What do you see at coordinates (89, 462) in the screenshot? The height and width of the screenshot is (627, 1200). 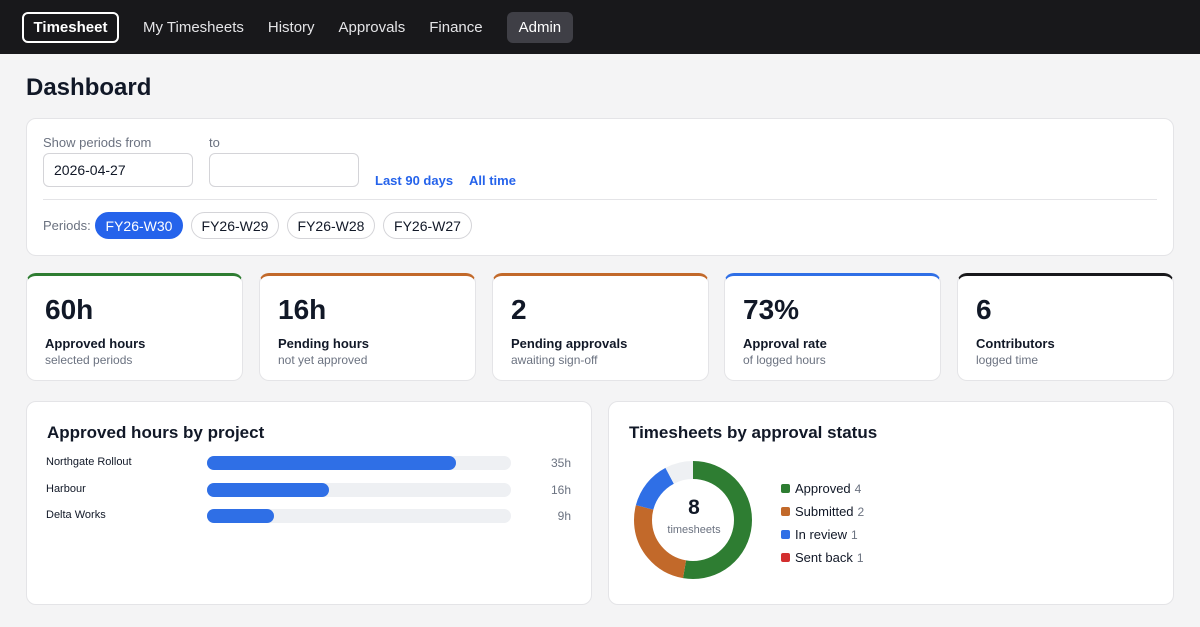 I see `project-label: Northgate Rollout` at bounding box center [89, 462].